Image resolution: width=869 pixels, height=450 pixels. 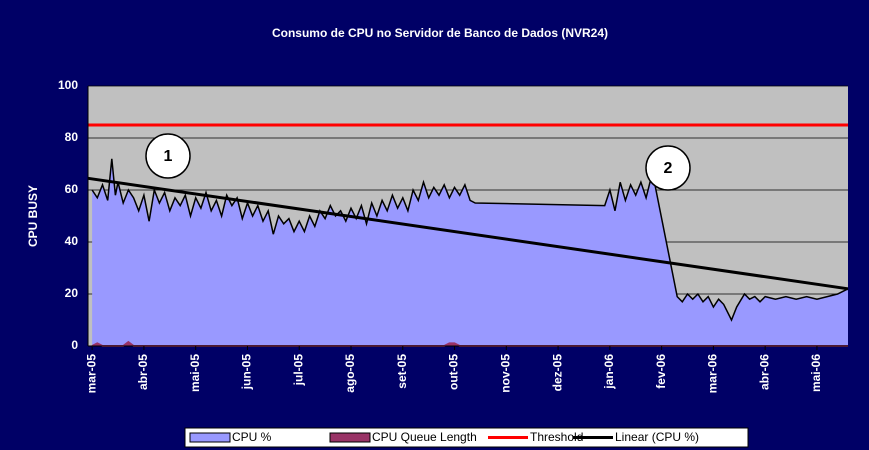 I want to click on x-tick-label: nov-05, so click(x=505, y=373).